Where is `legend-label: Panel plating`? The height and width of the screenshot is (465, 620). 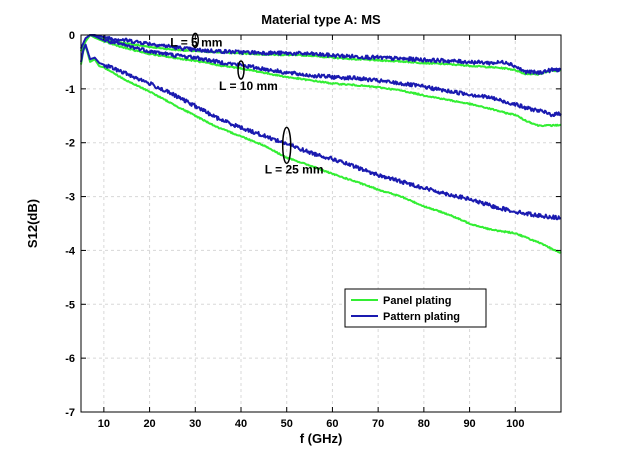 legend-label: Panel plating is located at coordinates (417, 301).